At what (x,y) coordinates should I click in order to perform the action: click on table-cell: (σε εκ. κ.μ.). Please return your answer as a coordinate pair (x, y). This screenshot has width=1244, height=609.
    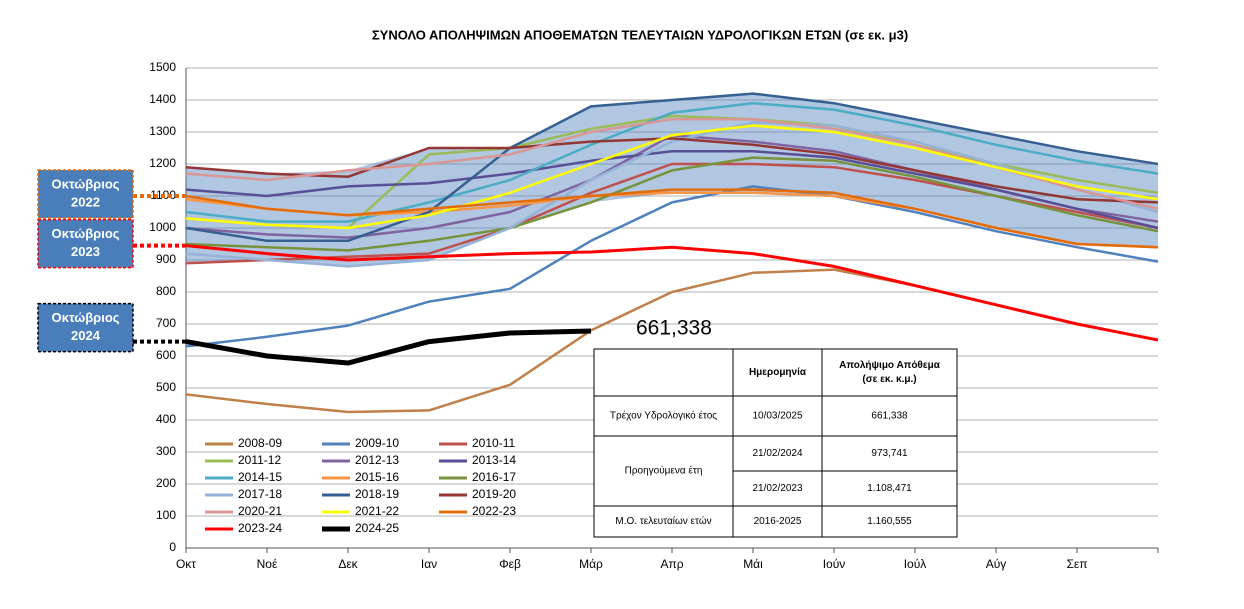
    Looking at the image, I should click on (889, 379).